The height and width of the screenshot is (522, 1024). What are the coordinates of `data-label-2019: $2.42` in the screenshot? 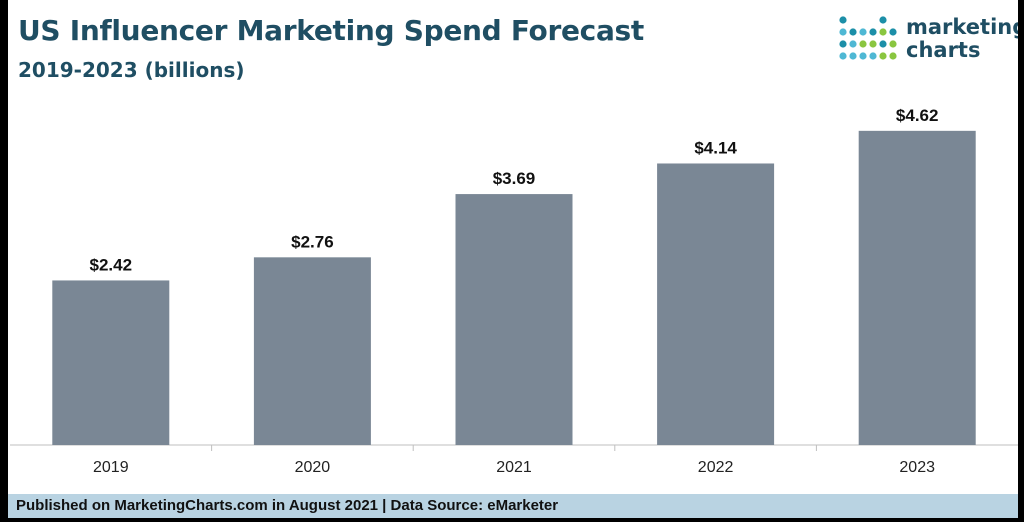 It's located at (111, 264).